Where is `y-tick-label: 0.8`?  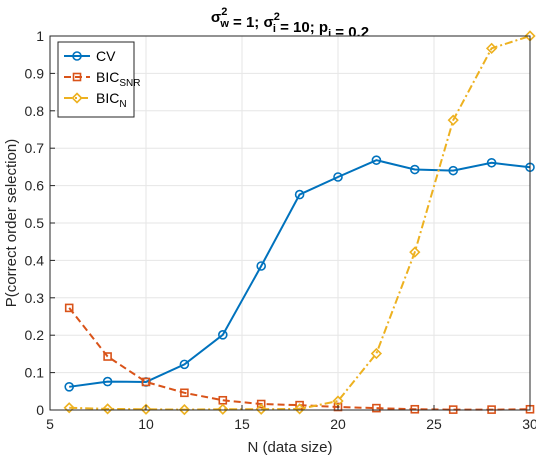
y-tick-label: 0.8 is located at coordinates (35, 111).